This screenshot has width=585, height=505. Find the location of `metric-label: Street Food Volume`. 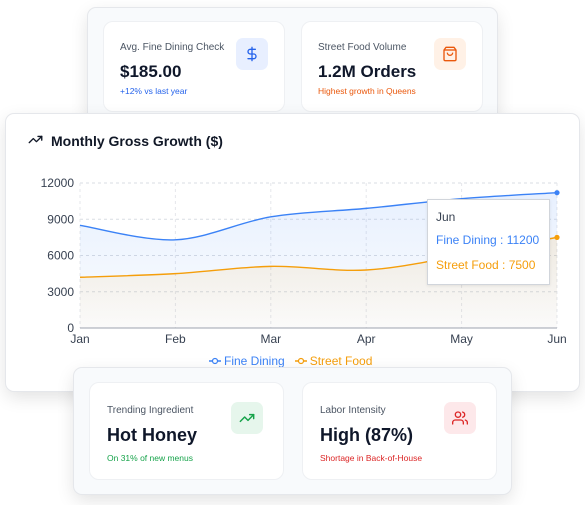

metric-label: Street Food Volume is located at coordinates (362, 47).